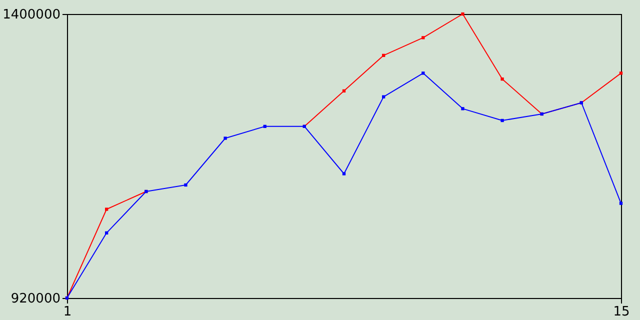 The image size is (640, 320). Describe the element at coordinates (621, 312) in the screenshot. I see `x-tick-label: 15` at that location.